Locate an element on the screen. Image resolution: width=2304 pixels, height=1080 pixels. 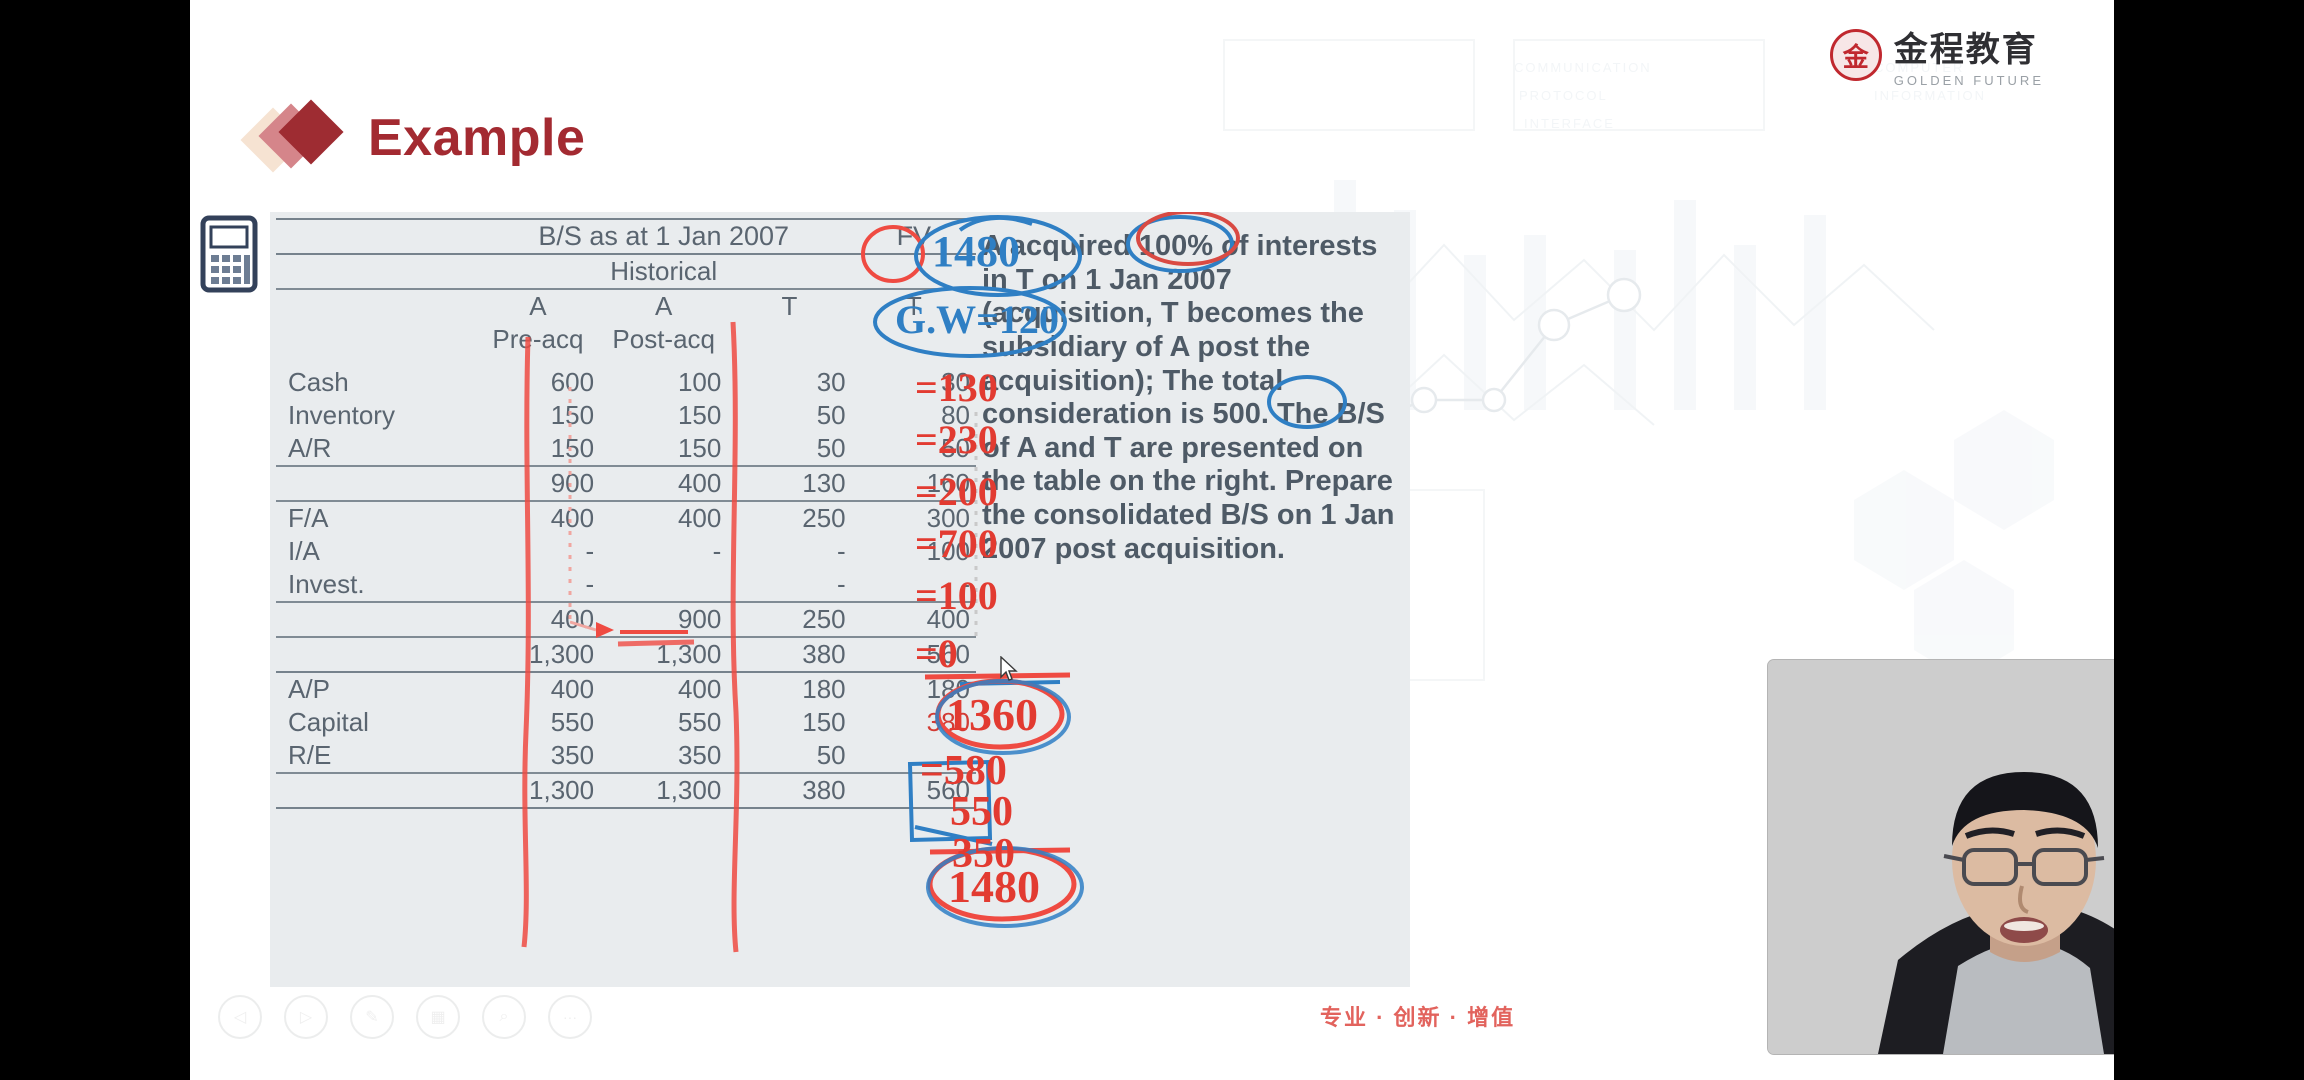
search-icon: ⌕ is located at coordinates (504, 1016).